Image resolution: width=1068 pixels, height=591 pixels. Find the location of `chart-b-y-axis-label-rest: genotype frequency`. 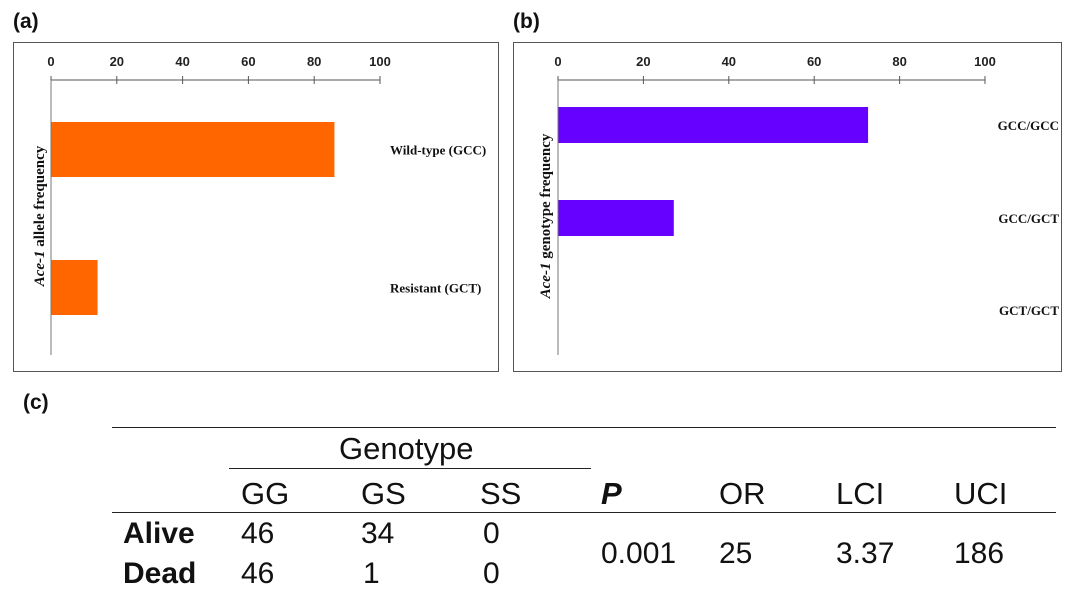

chart-b-y-axis-label-rest: genotype frequency is located at coordinates (546, 197).